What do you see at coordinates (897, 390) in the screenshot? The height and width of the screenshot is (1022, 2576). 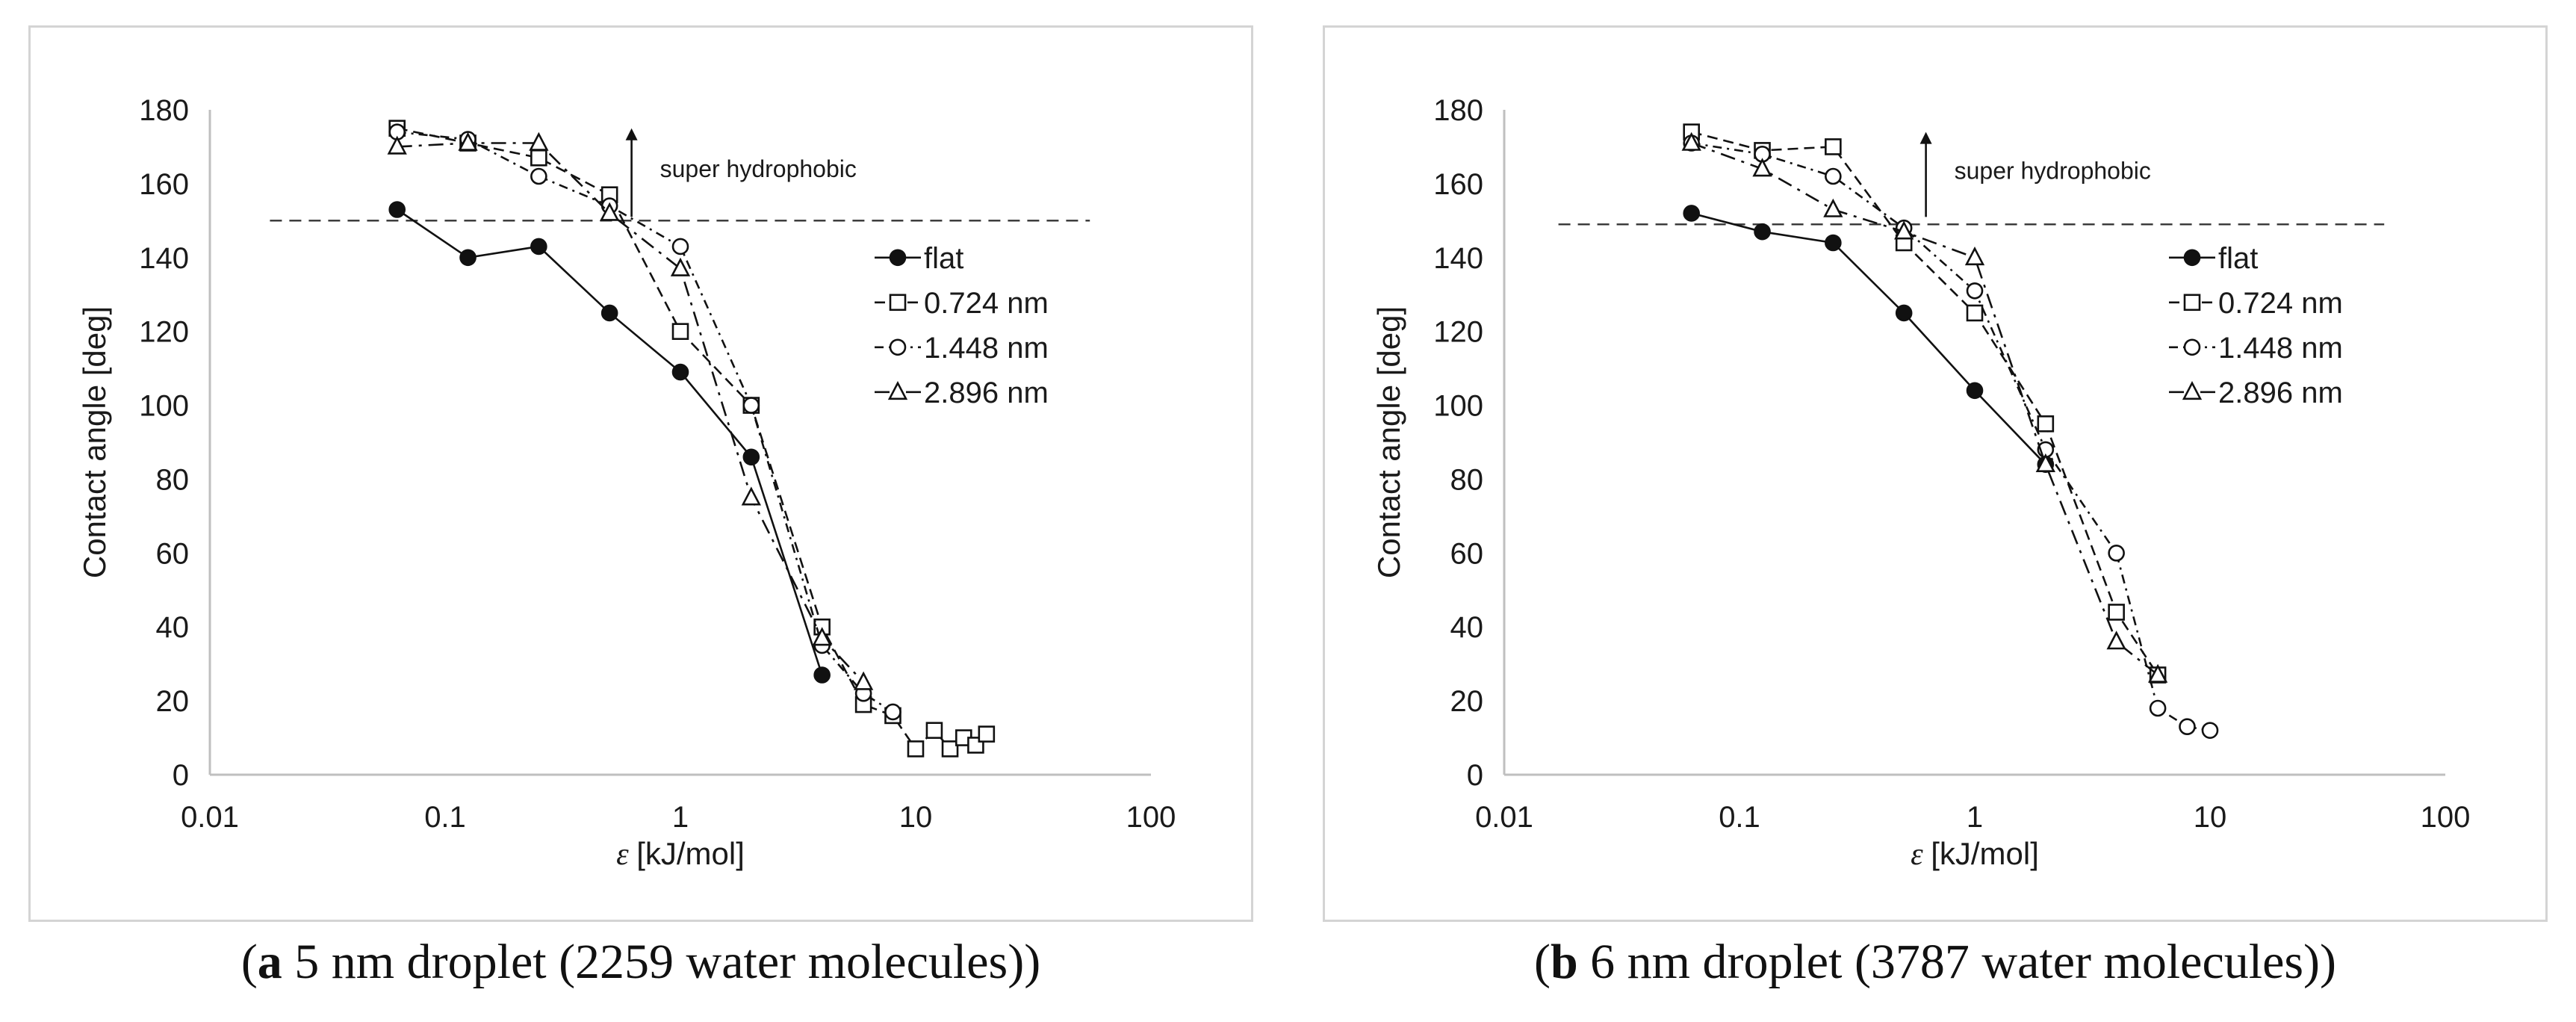 I see `legend-marker-2-896-nm-a` at bounding box center [897, 390].